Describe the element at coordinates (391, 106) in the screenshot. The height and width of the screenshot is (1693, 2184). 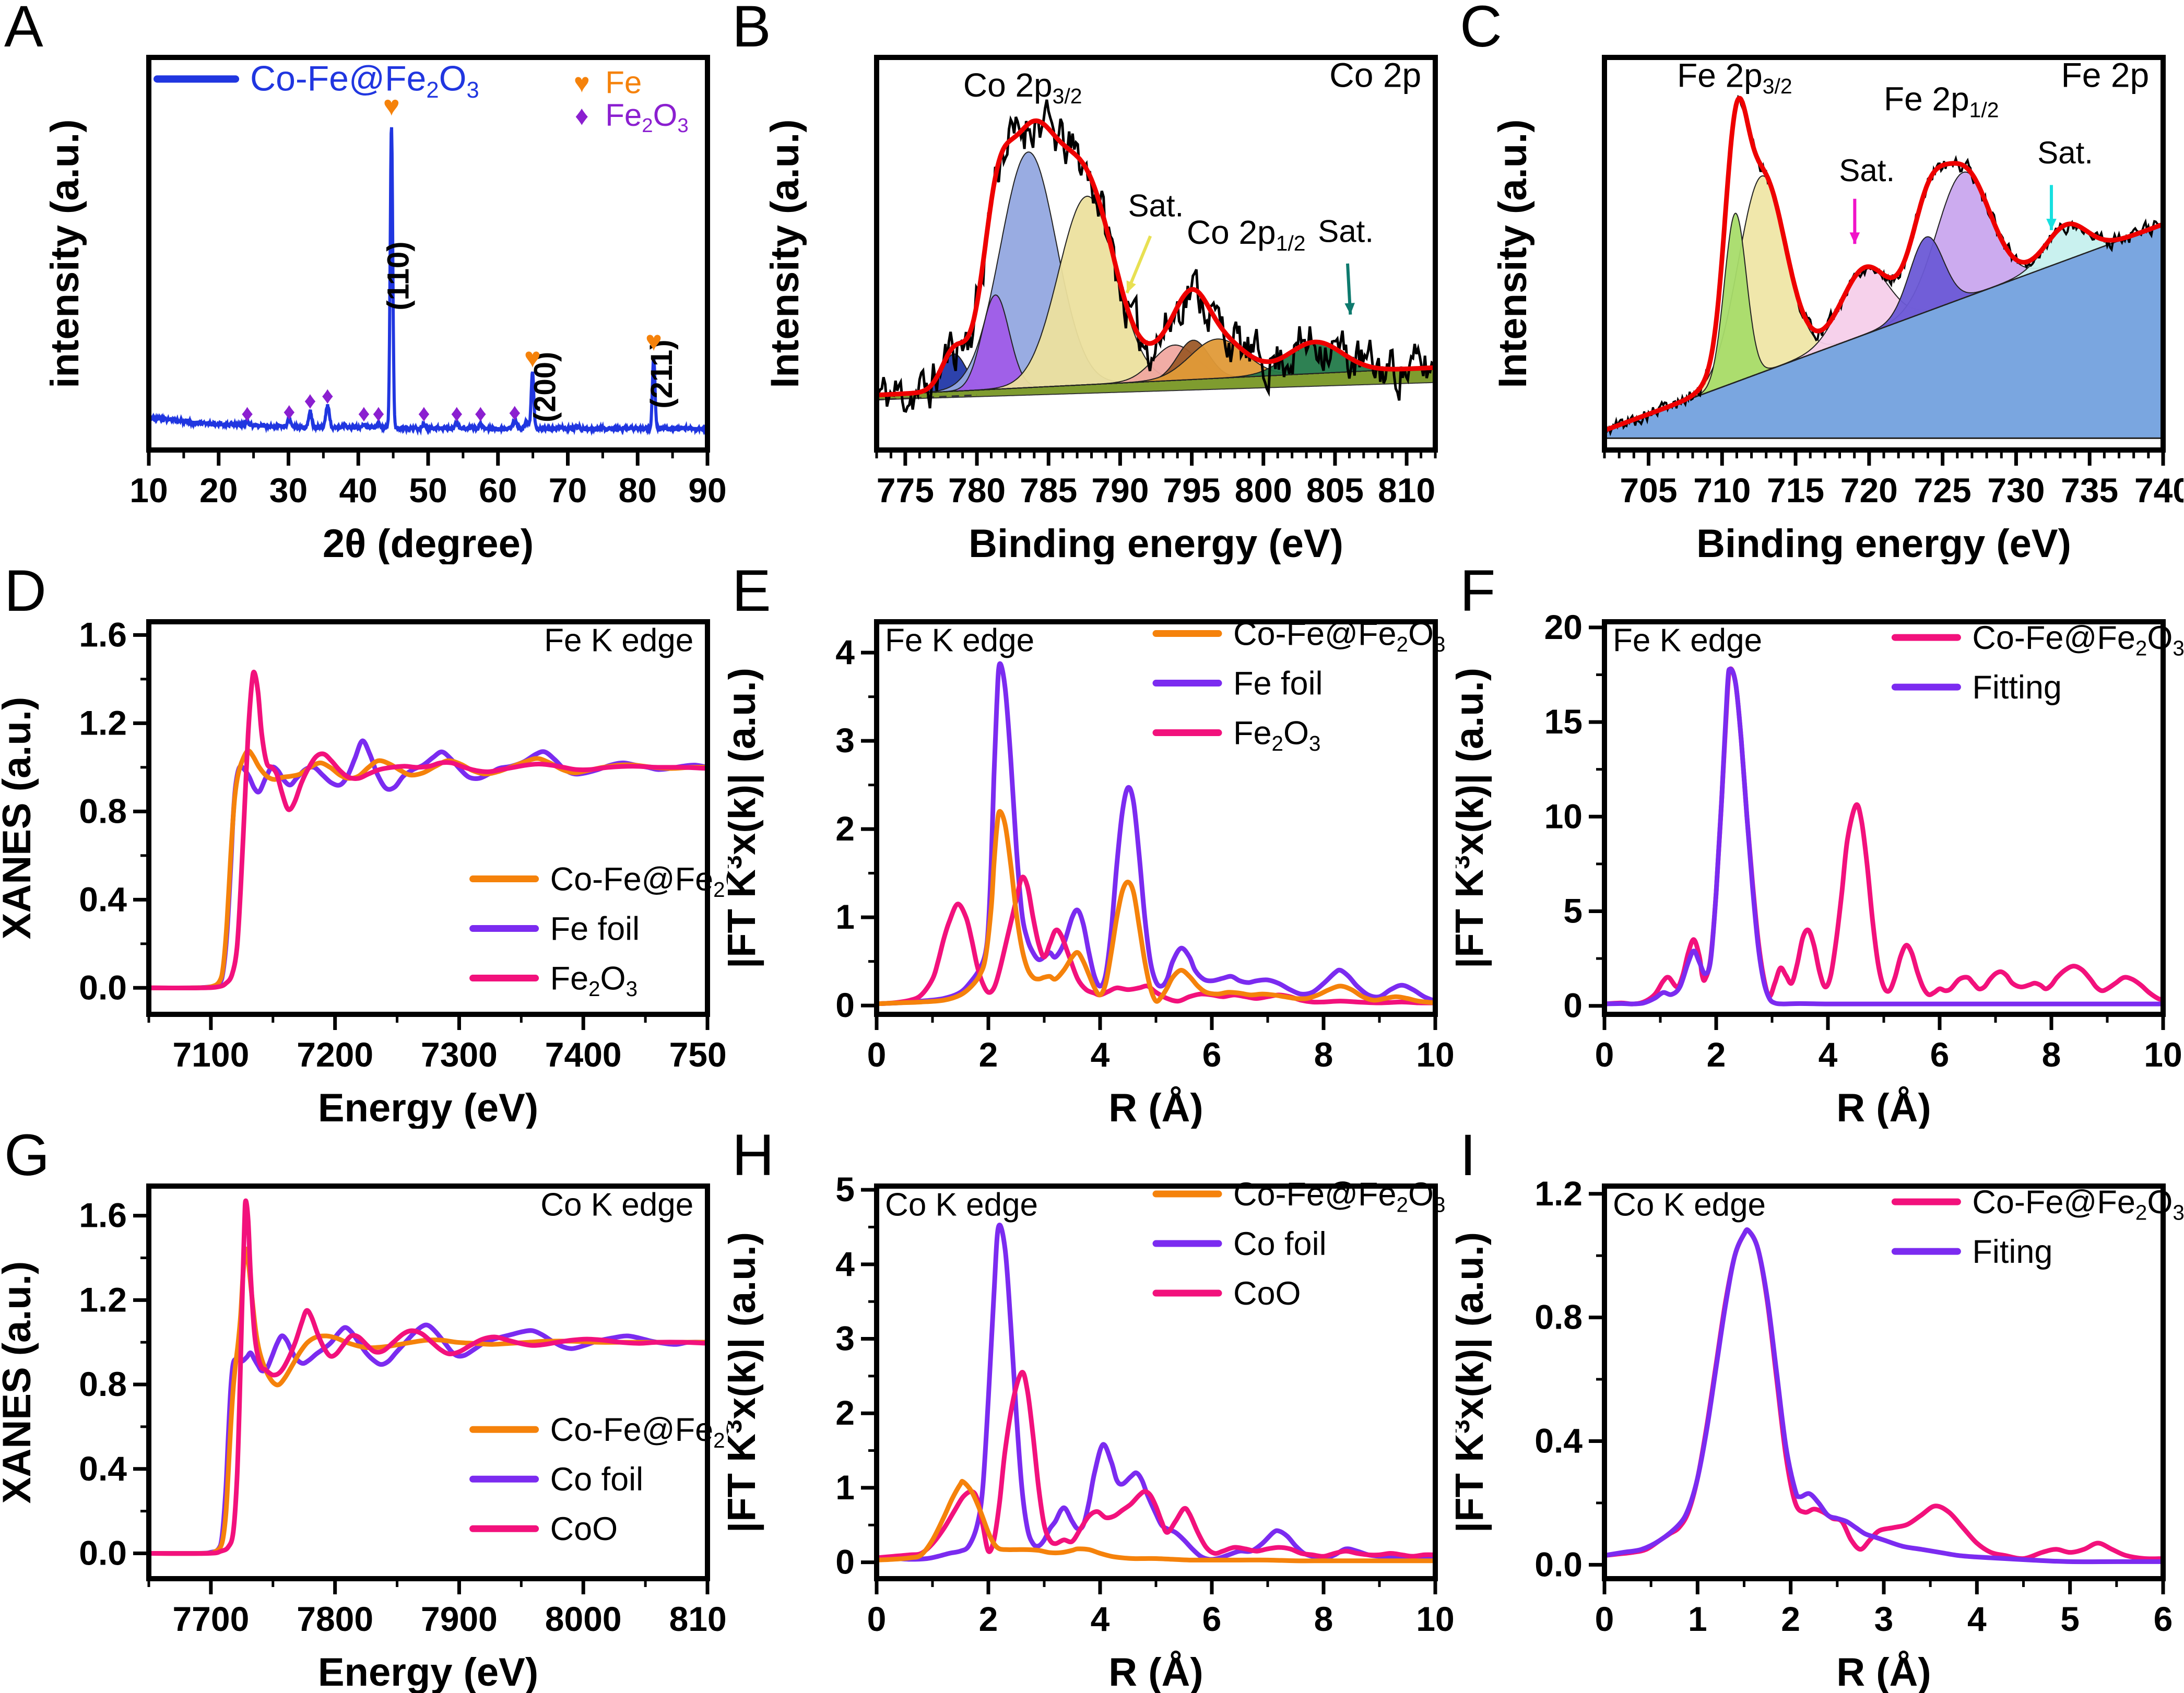
I see `heart-icon: ♥` at that location.